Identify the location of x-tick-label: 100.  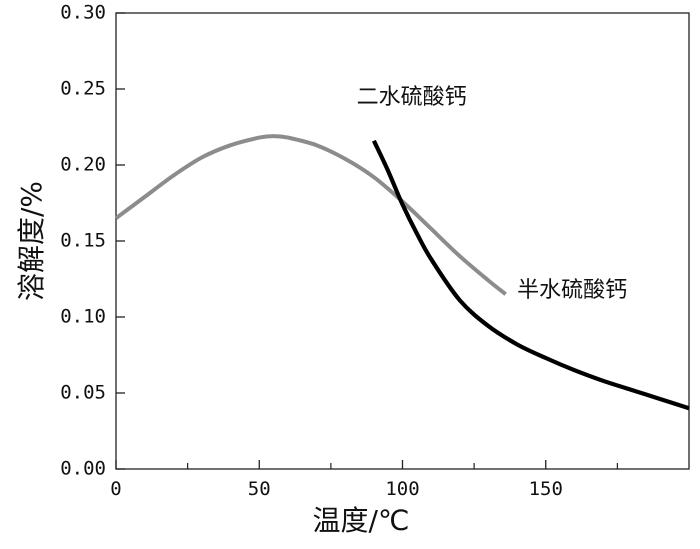
(402, 489).